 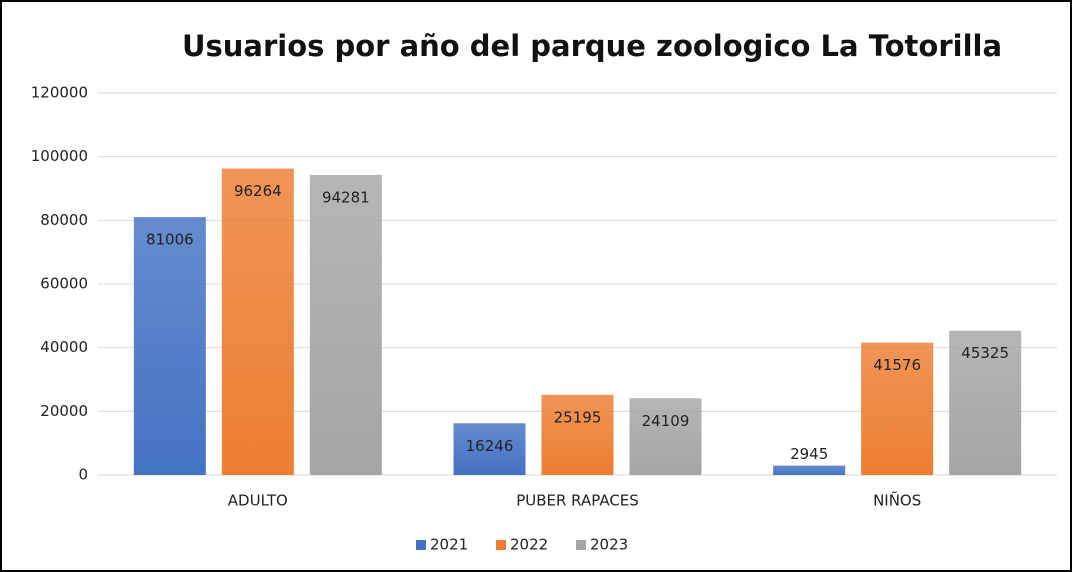 What do you see at coordinates (577, 501) in the screenshot?
I see `x-tick-label: PUBER RAPACES` at bounding box center [577, 501].